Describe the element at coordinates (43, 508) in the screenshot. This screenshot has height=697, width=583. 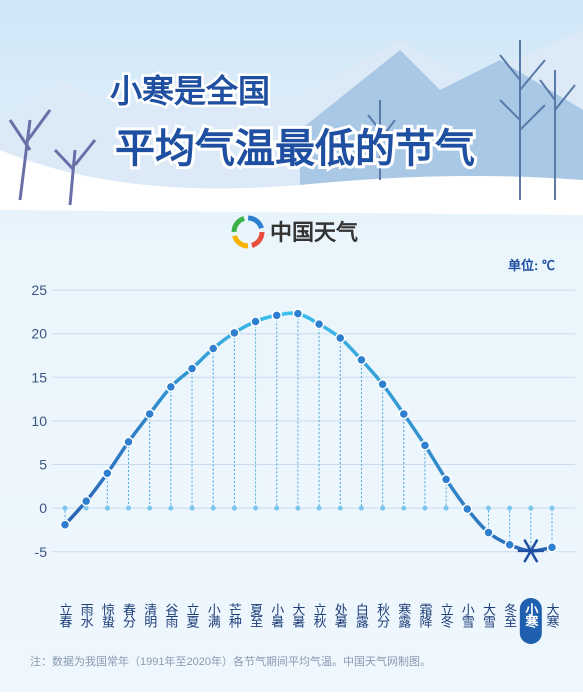
I see `y-tick-label: 0` at that location.